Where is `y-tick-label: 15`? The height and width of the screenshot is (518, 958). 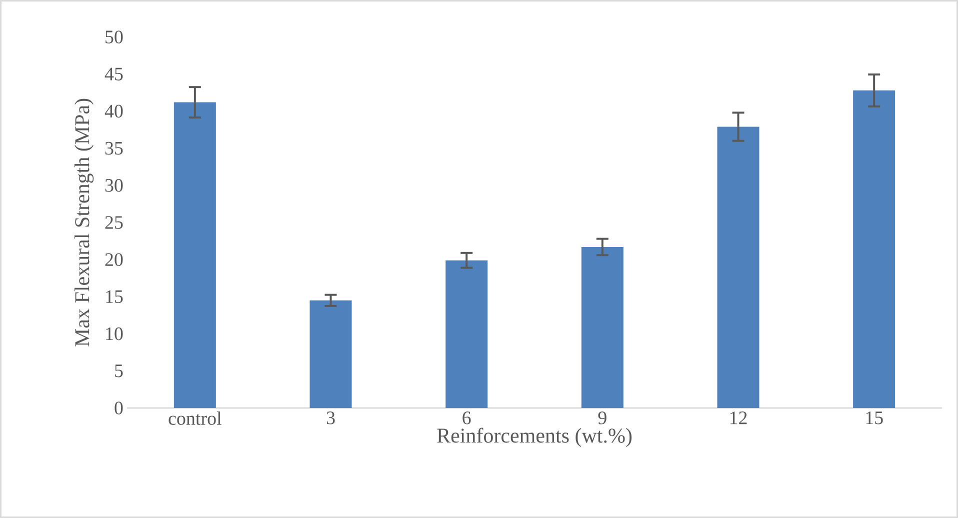 y-tick-label: 15 is located at coordinates (114, 297).